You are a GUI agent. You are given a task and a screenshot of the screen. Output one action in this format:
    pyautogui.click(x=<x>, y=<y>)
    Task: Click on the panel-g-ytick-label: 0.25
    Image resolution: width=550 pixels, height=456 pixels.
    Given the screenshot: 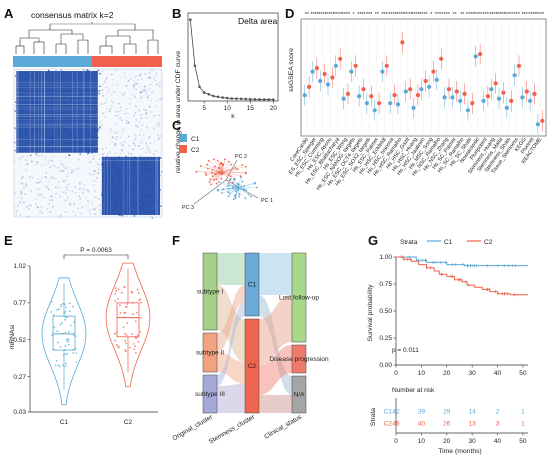 What is the action you would take?
    pyautogui.click(x=385, y=338)
    